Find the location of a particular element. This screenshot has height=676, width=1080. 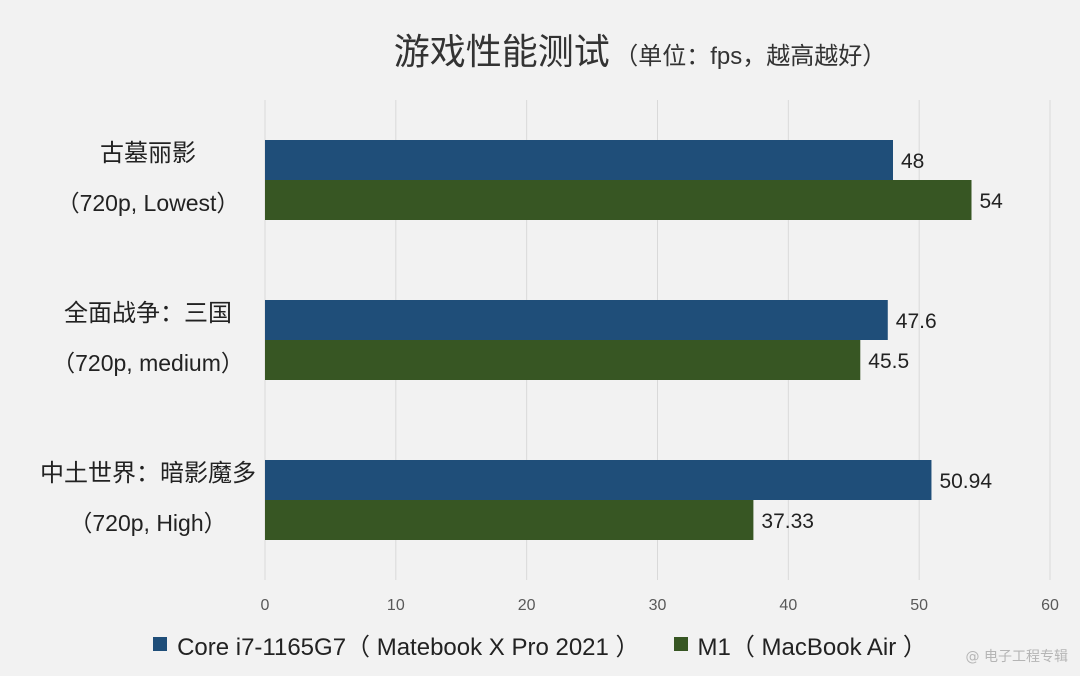

category-label-line1: 中土世界：暗影魔多 is located at coordinates (148, 473).